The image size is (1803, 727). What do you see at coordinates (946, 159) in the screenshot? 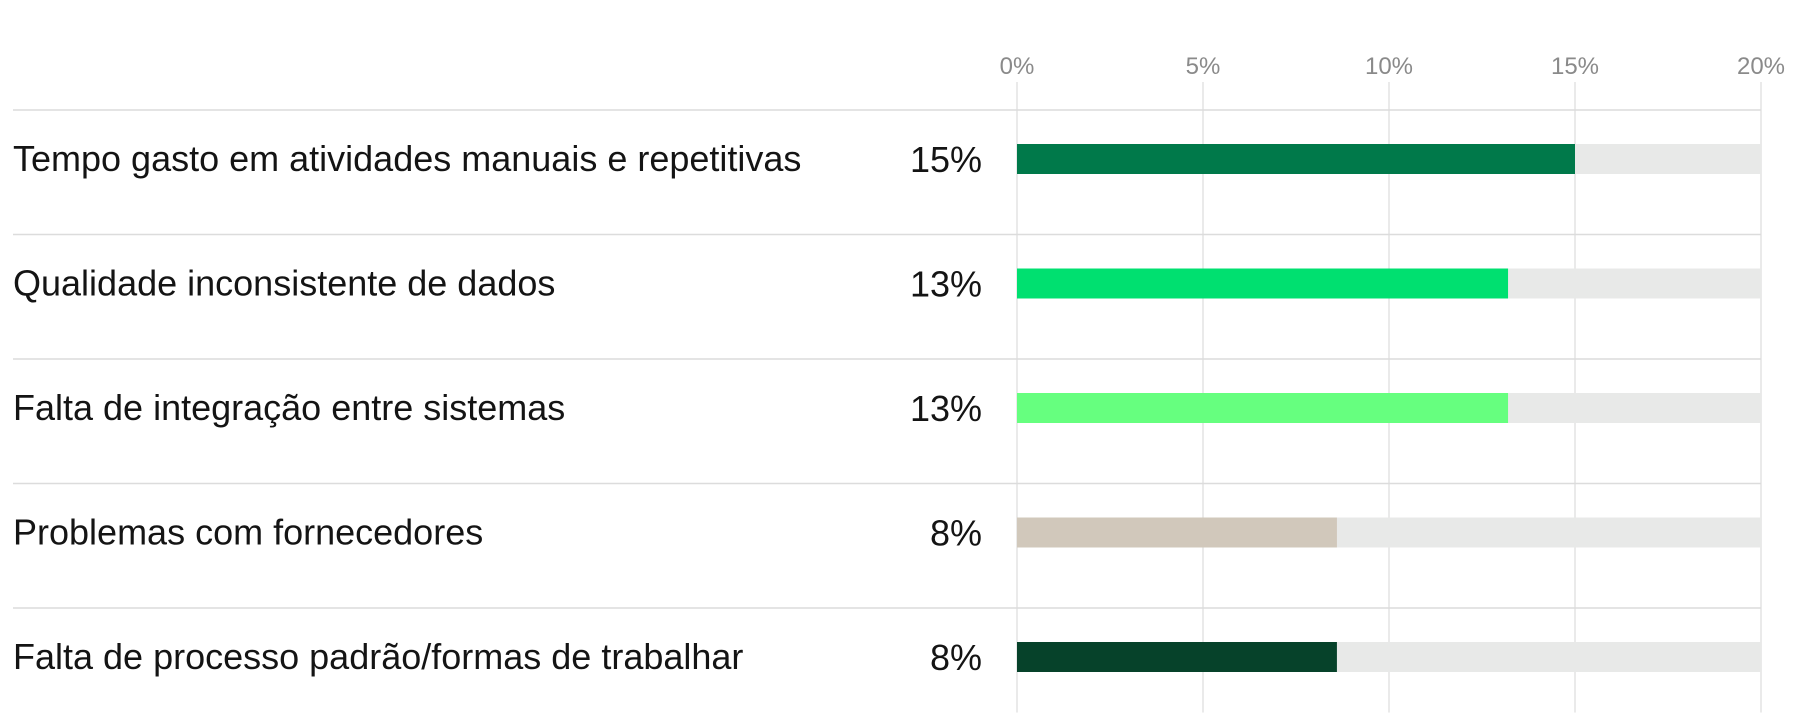
I see `value-label: 15%` at bounding box center [946, 159].